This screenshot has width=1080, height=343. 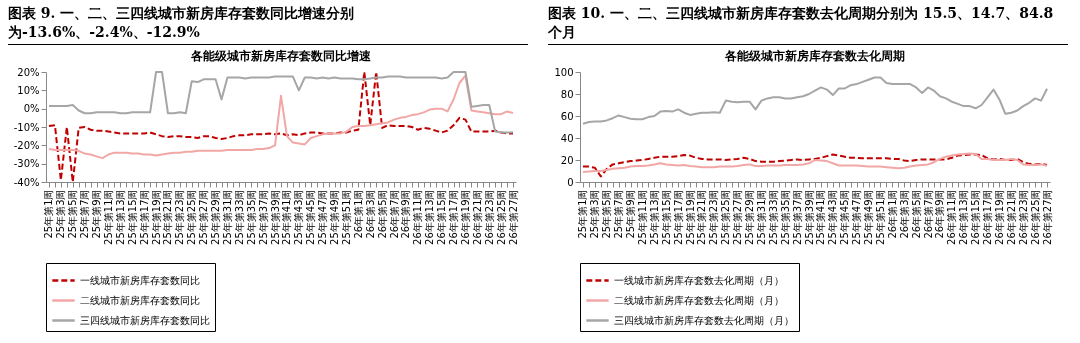 I want to click on y-tick-label: 20%, so click(x=28, y=72).